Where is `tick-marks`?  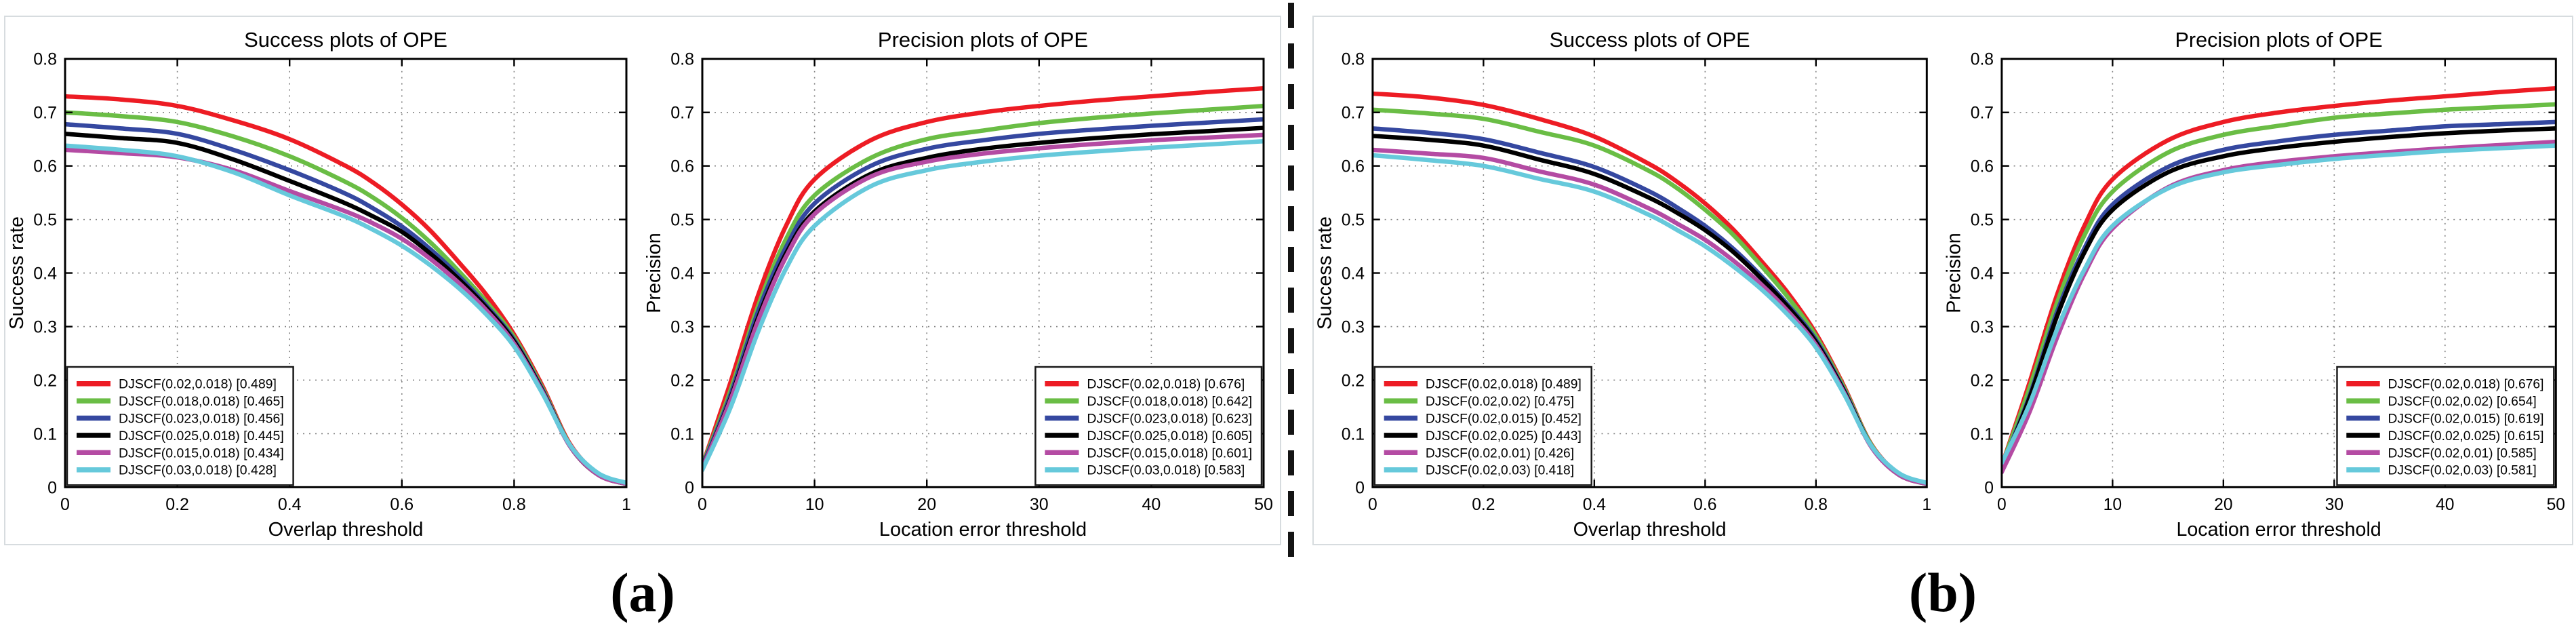
tick-marks is located at coordinates (2278, 273).